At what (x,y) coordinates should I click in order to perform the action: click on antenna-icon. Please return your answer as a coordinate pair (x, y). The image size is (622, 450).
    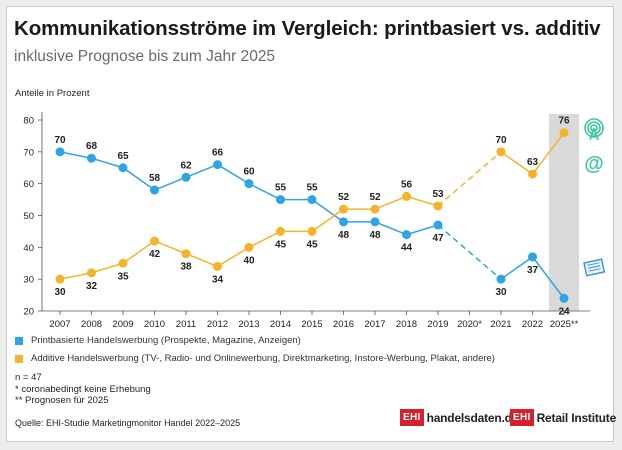
    Looking at the image, I should click on (594, 129).